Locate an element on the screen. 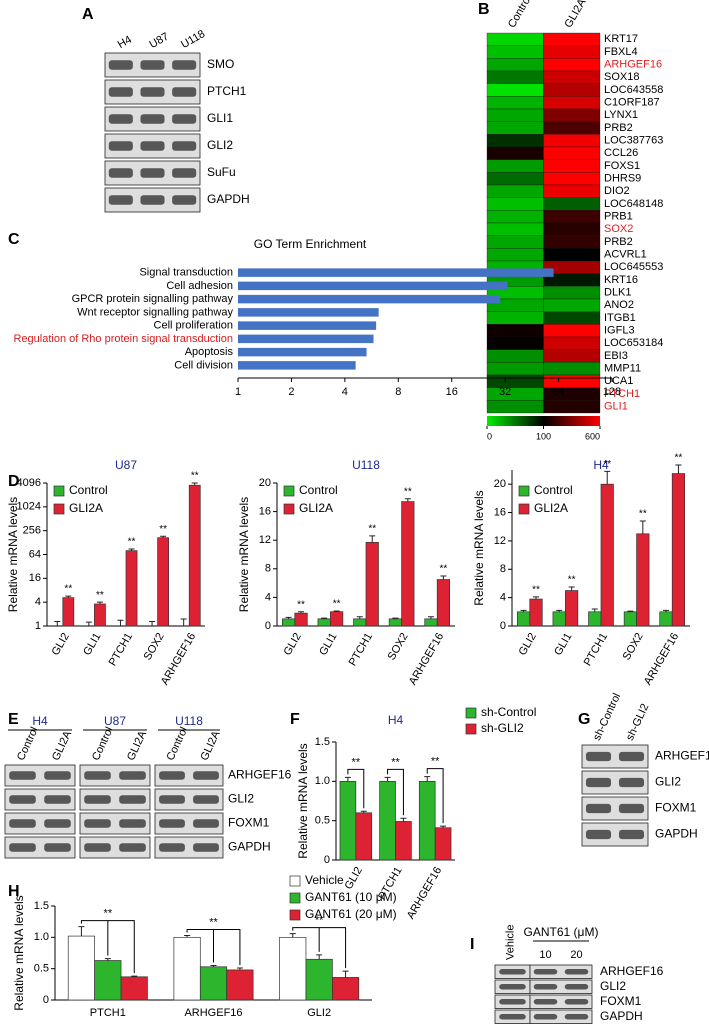 The image size is (709, 1029). lane-label: sh-GLI2 is located at coordinates (637, 722).